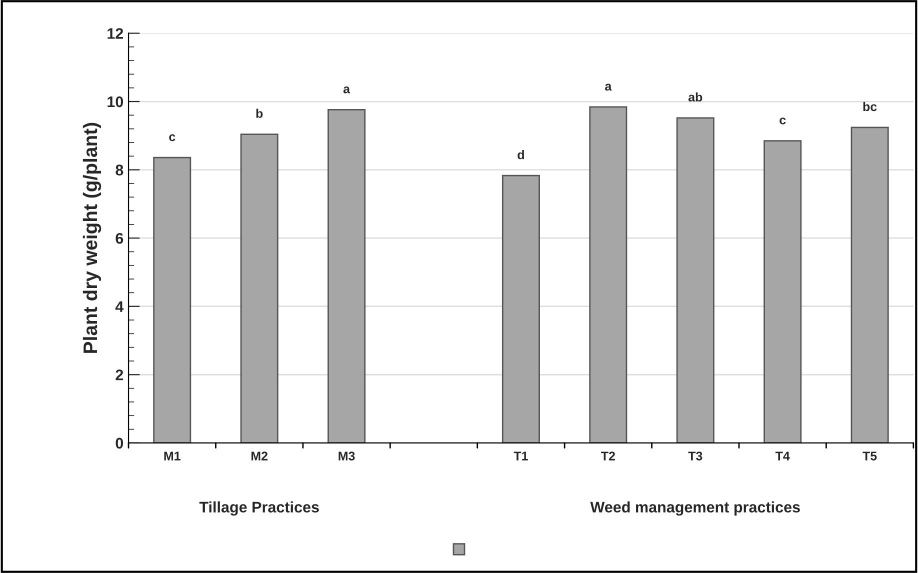 The height and width of the screenshot is (573, 918). I want to click on x-tick-label: T4, so click(782, 456).